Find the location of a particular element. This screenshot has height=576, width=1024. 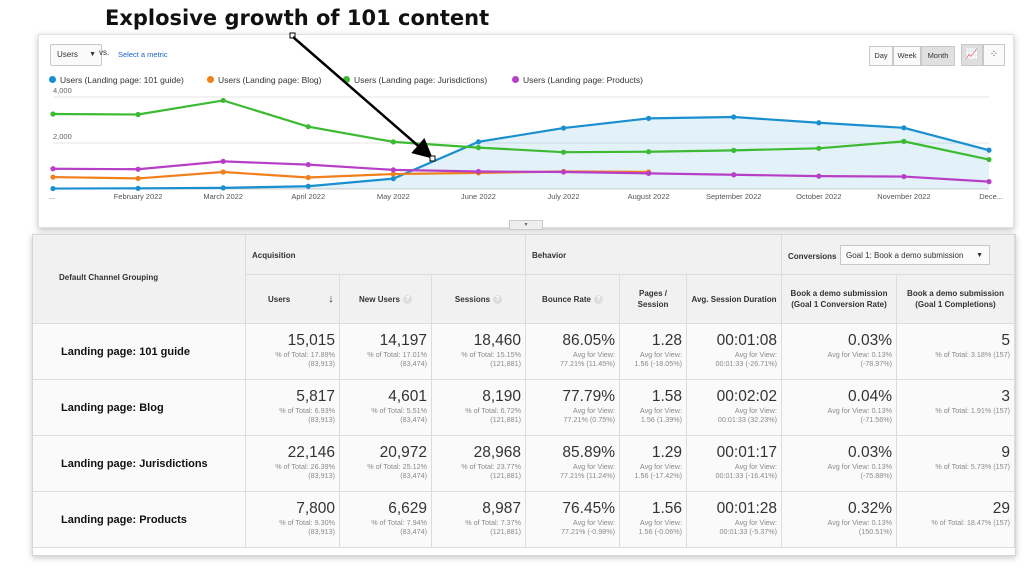

table-cell: 85.89% Avg for View: 77.21% (11.24%) is located at coordinates (573, 464).